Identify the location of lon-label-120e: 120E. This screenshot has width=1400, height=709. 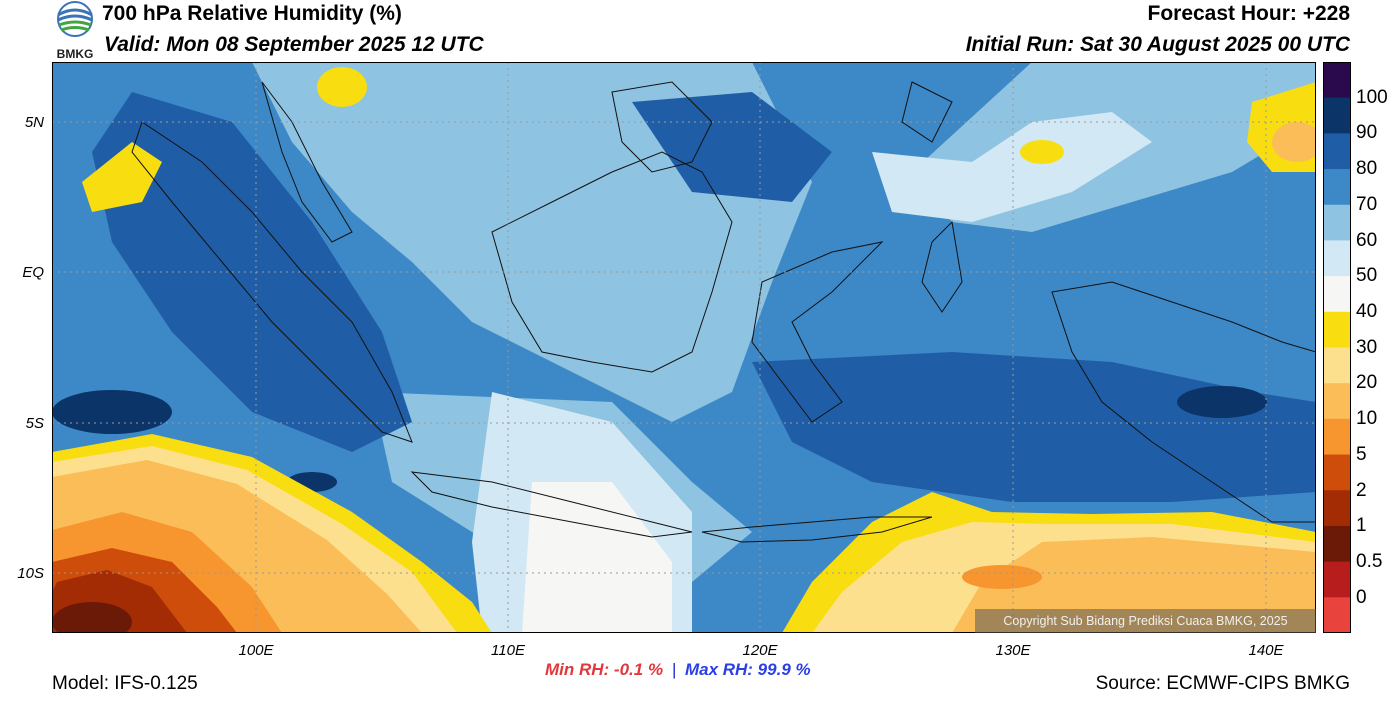
(760, 650).